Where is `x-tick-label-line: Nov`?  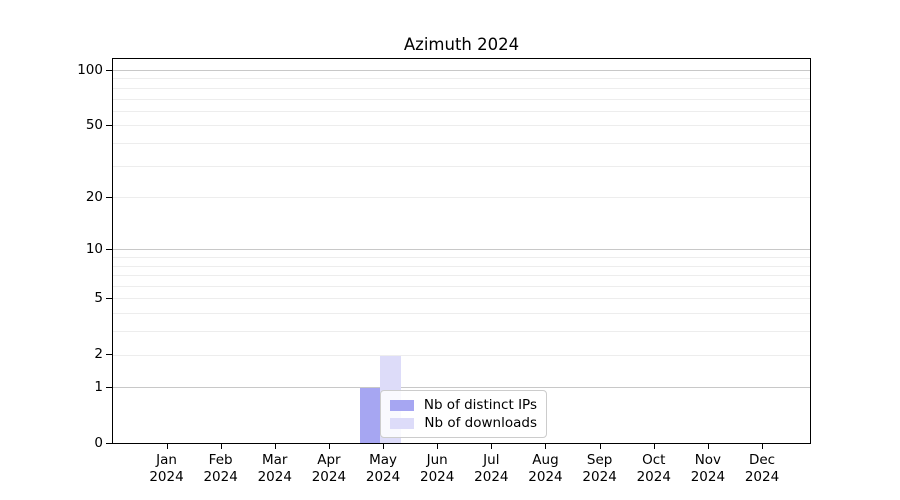 x-tick-label-line: Nov is located at coordinates (708, 459).